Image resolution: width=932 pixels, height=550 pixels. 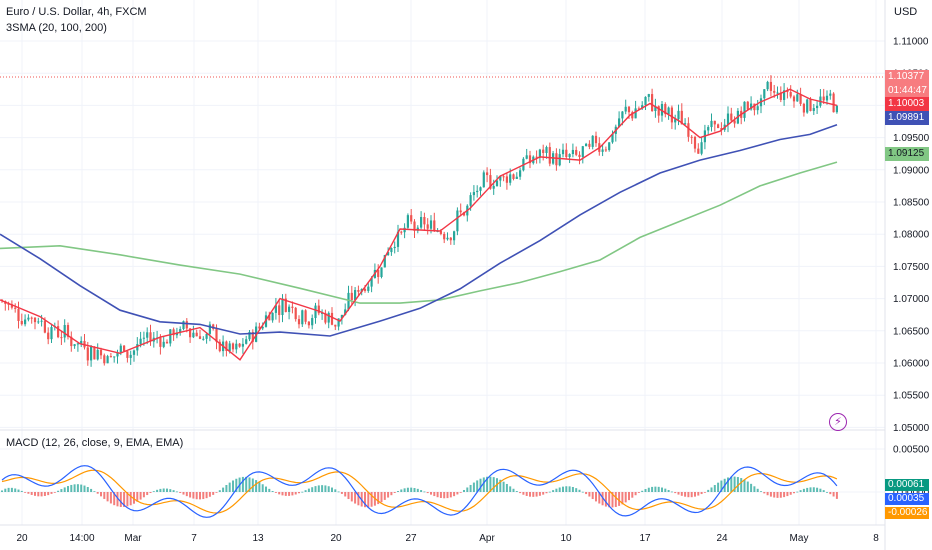 I want to click on time-tick-label: 20, so click(x=336, y=538).